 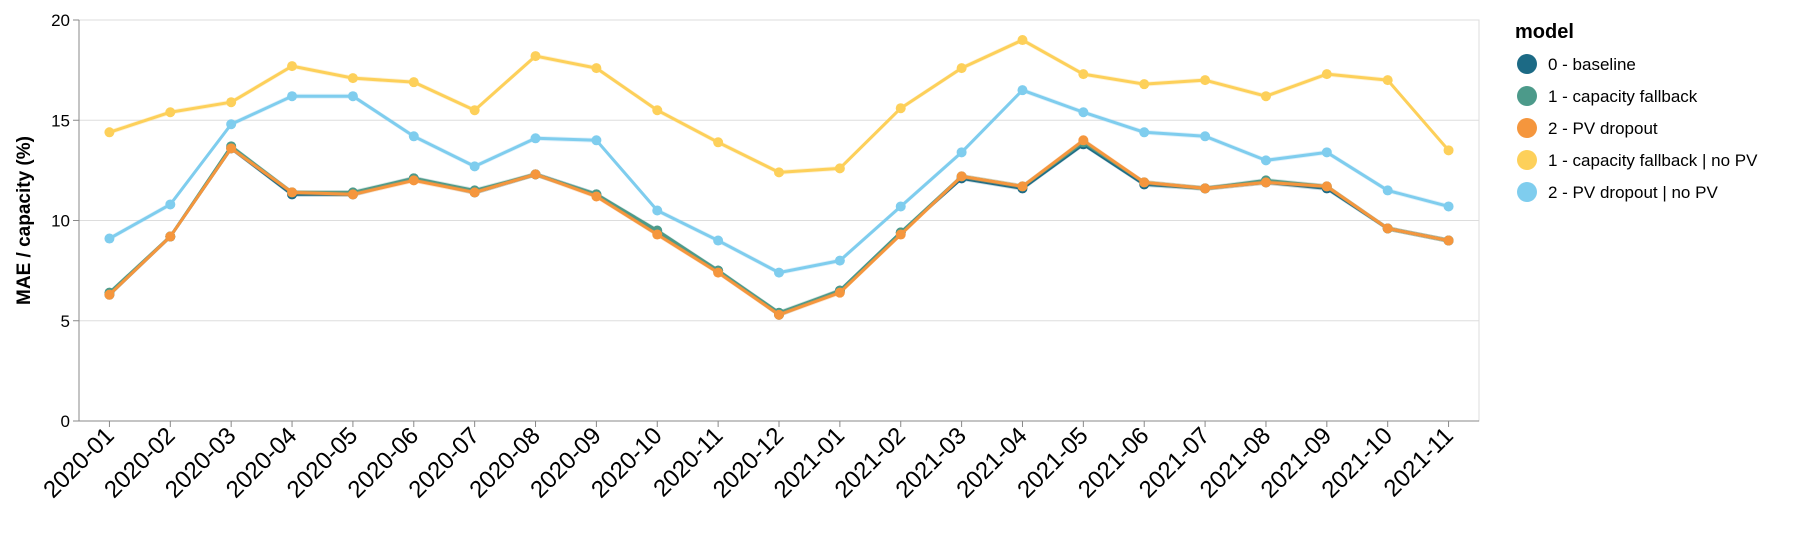 I want to click on legend-label: 1 - capacity fallback | no PV, so click(x=1653, y=160).